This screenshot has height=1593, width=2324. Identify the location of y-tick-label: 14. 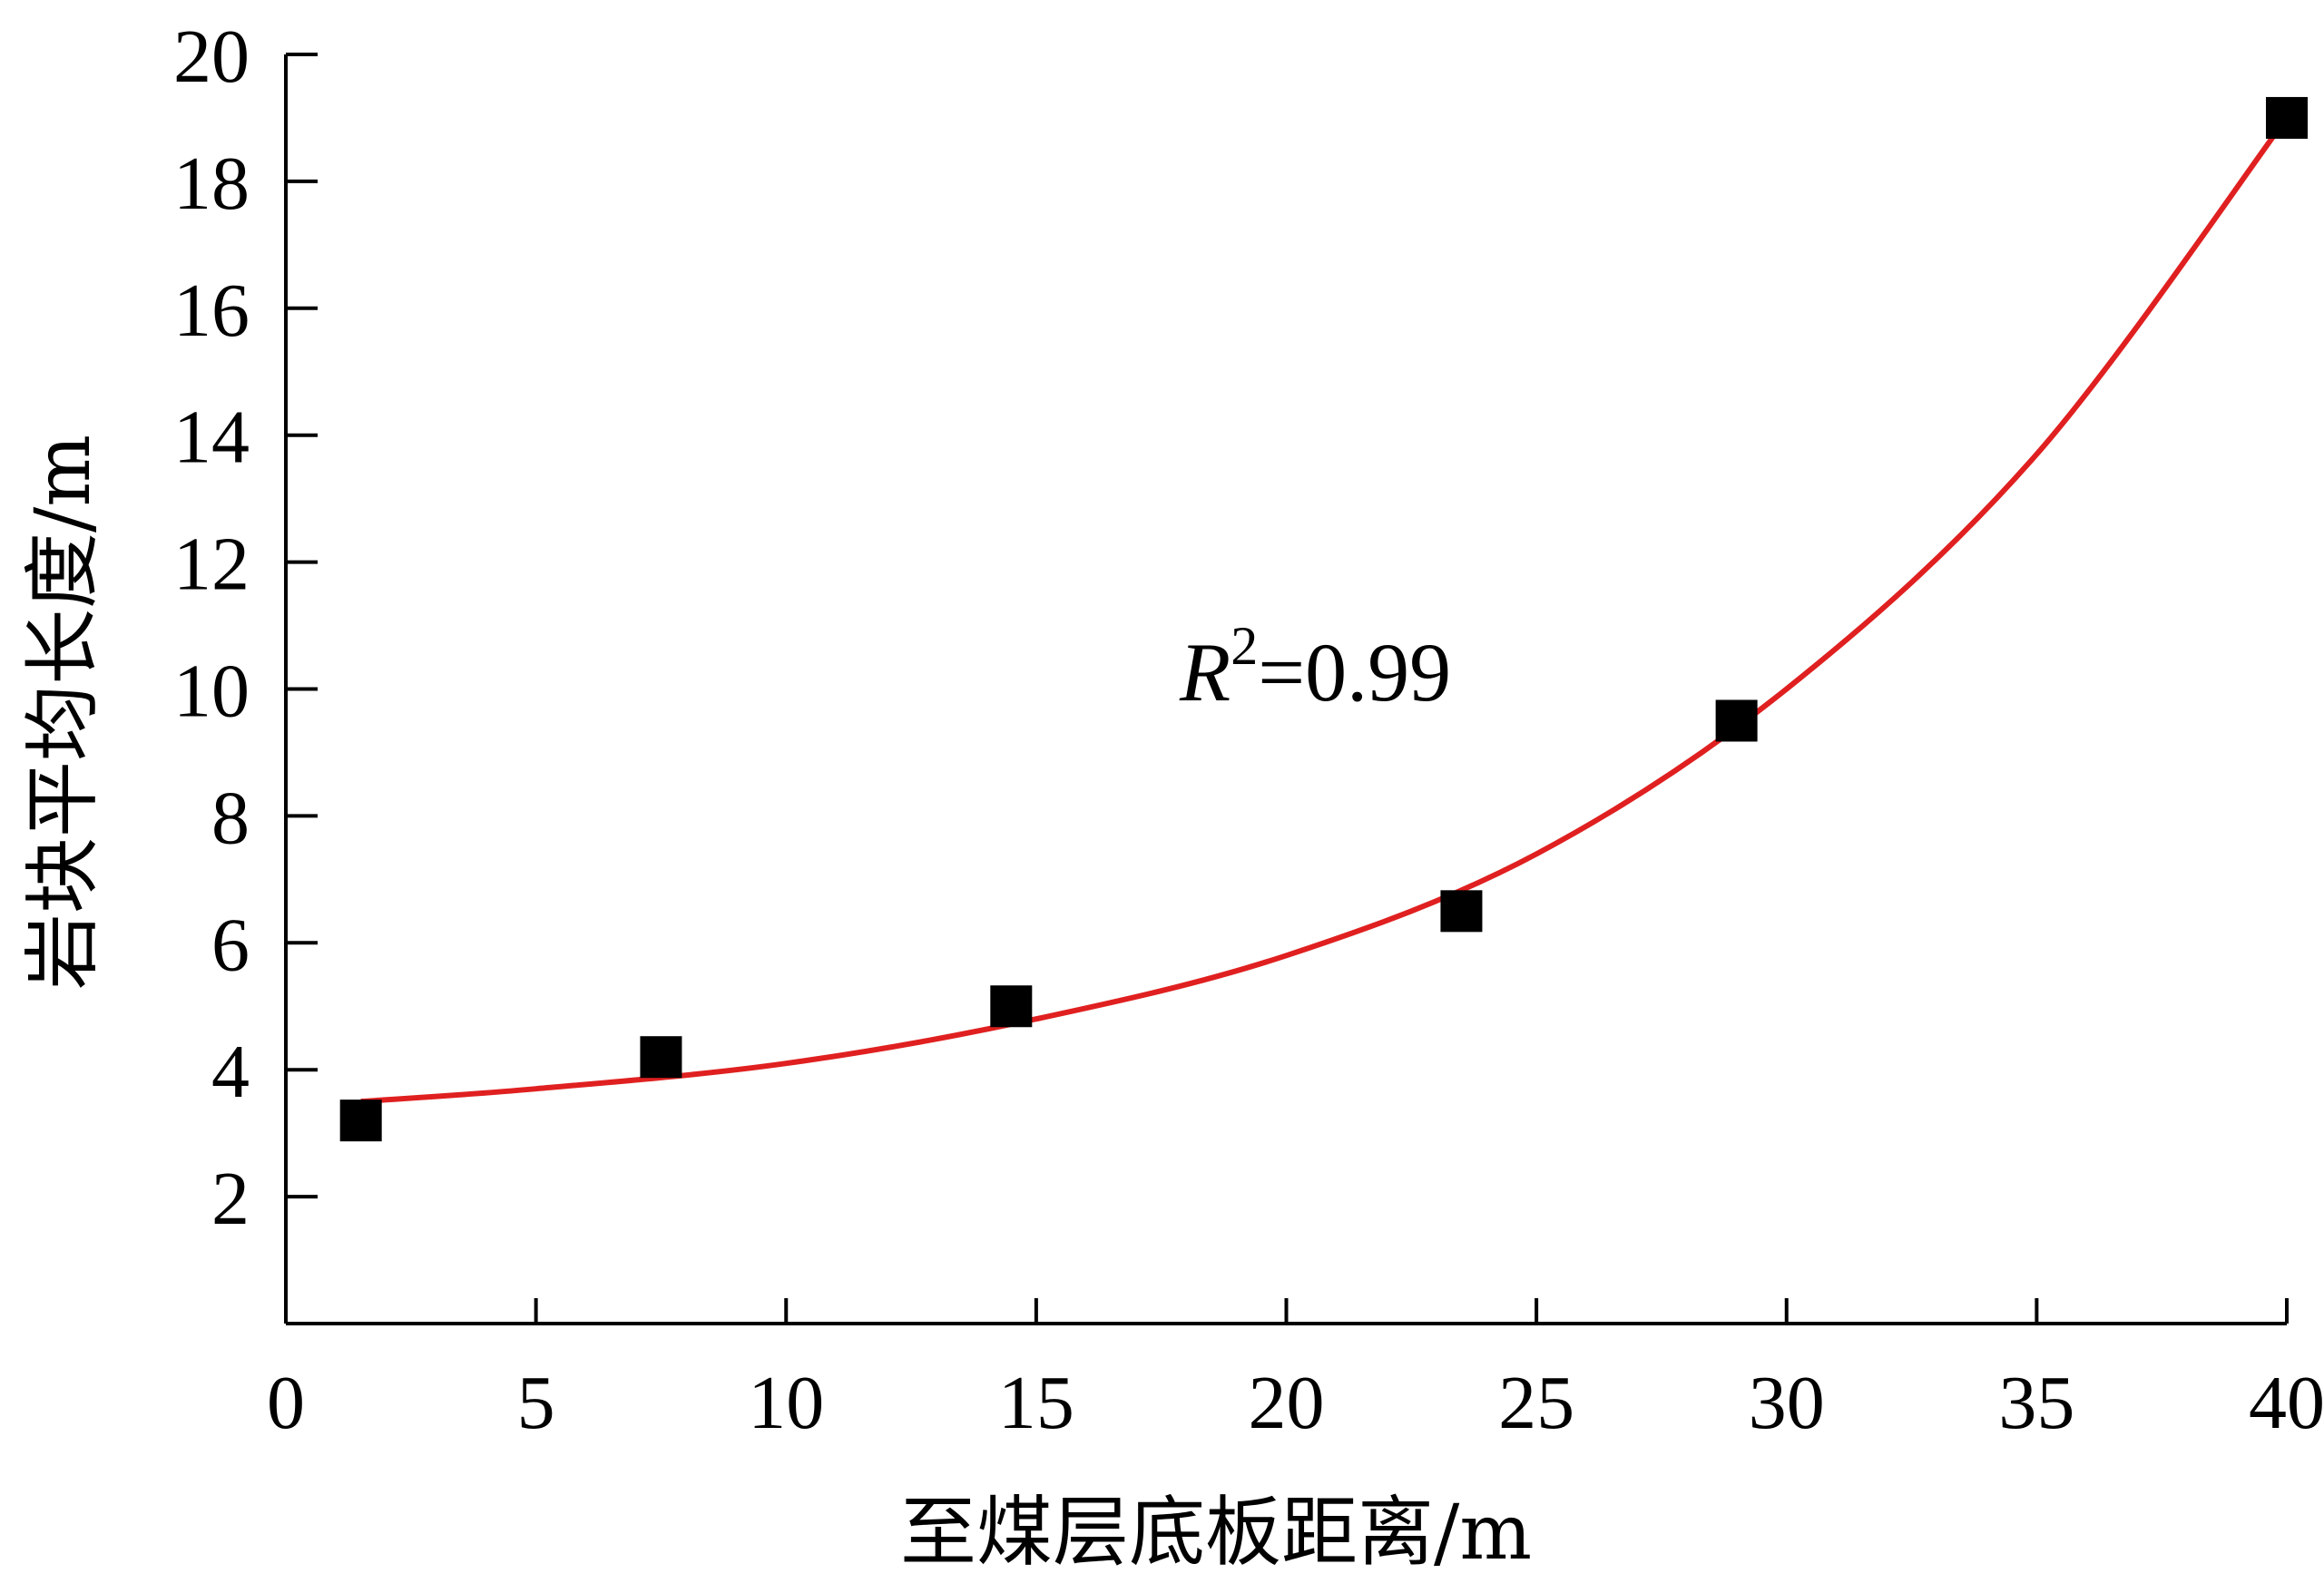
(211, 438).